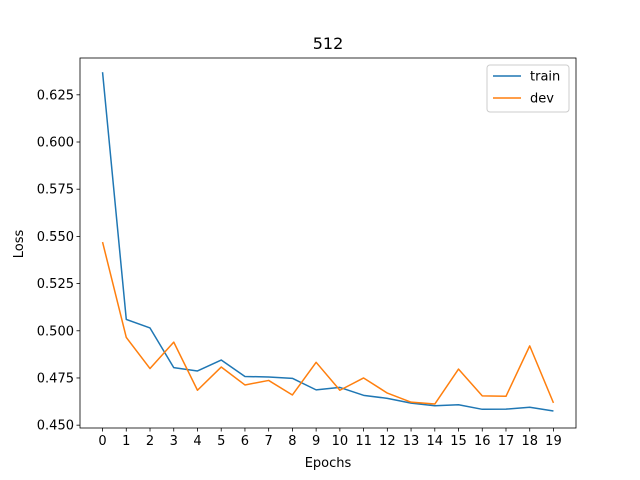  I want to click on x-tick-label: 16, so click(482, 441).